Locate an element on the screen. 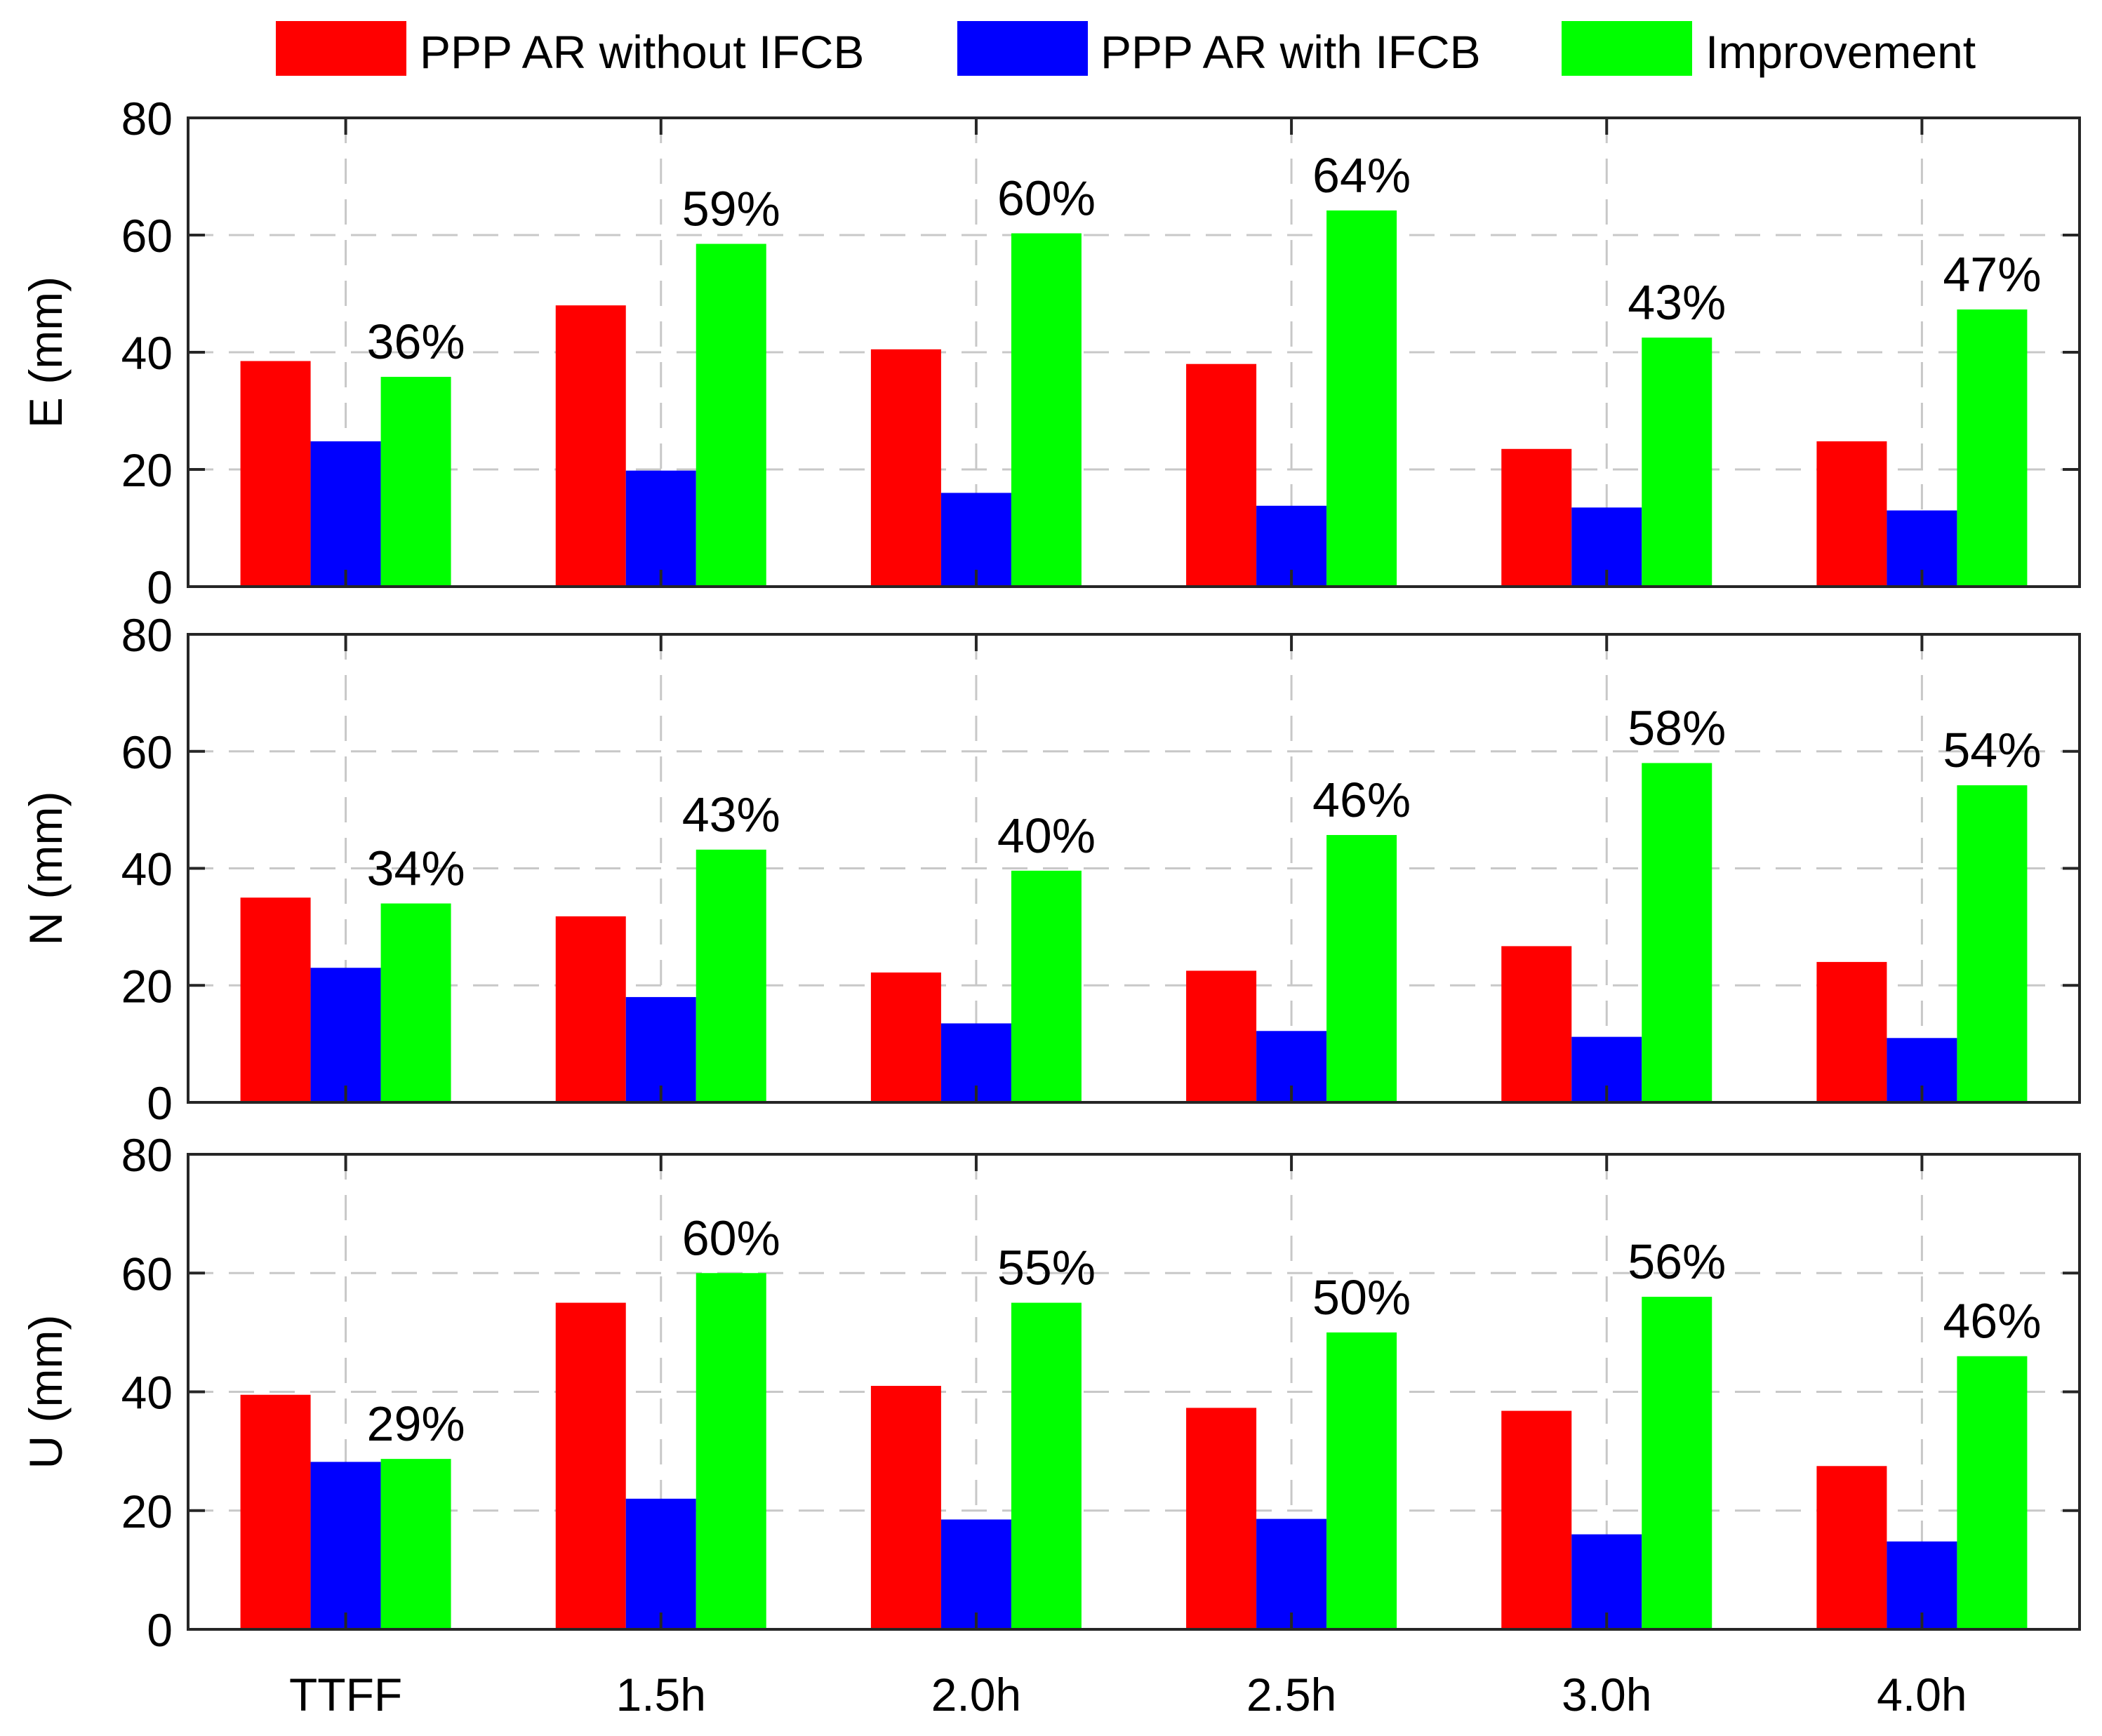 This screenshot has height=1736, width=2102. legend-swatch-without-ifcb is located at coordinates (341, 48).